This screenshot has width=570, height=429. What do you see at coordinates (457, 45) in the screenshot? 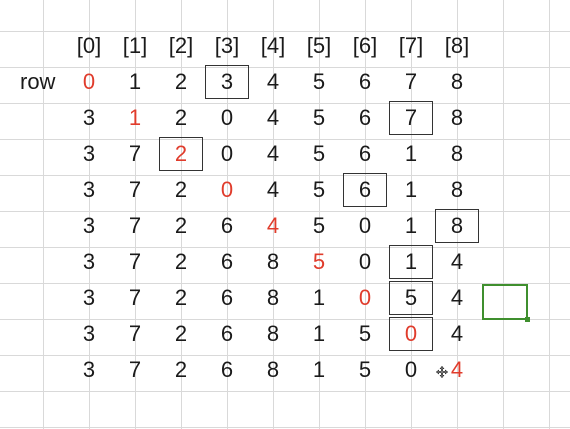
I see `column-header: [8]` at bounding box center [457, 45].